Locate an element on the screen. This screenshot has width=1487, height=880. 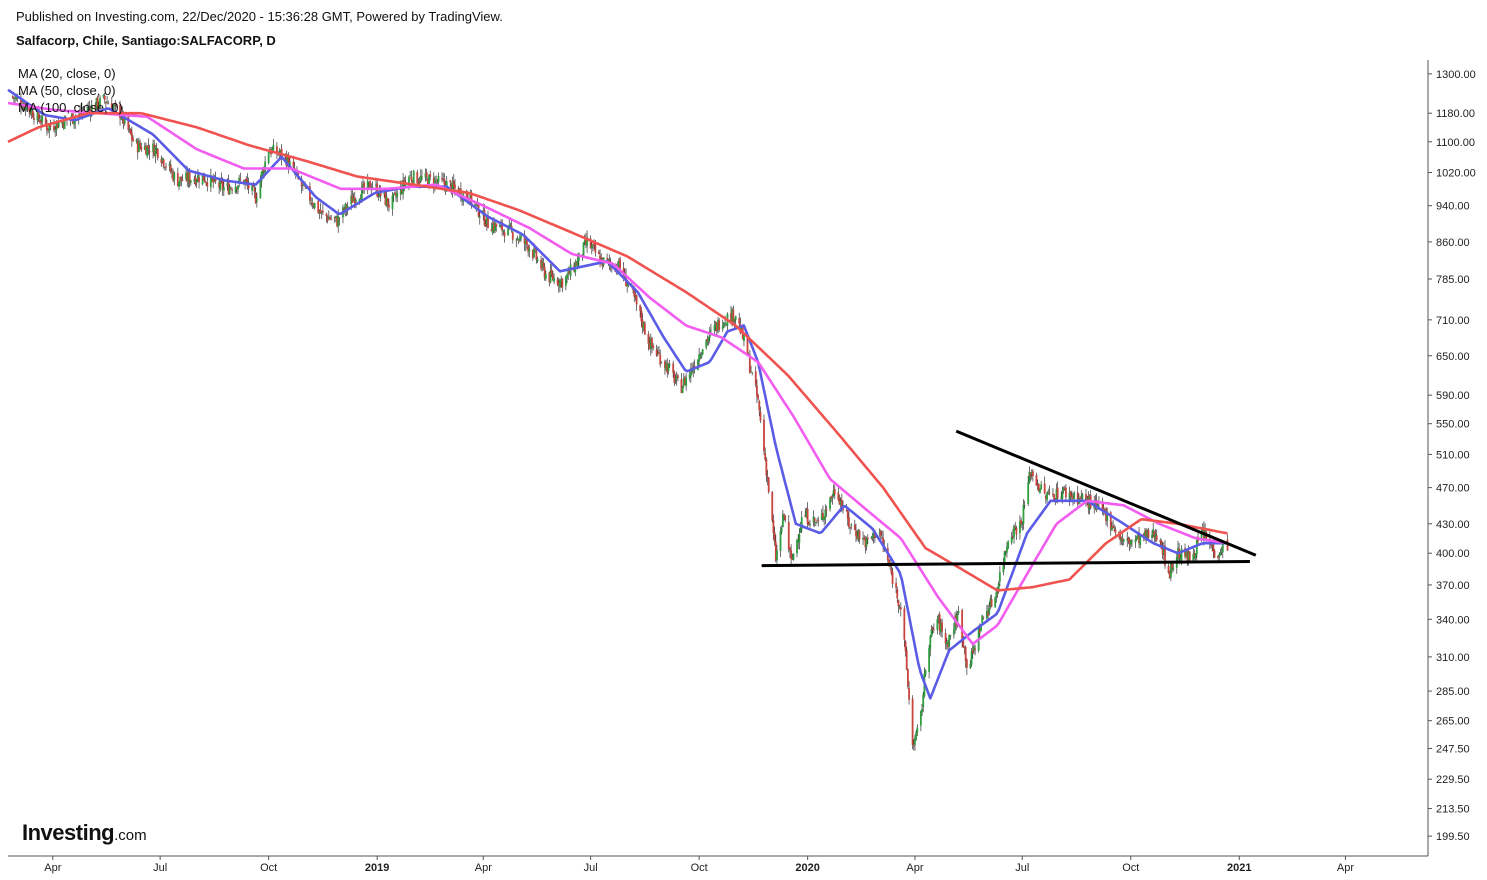
legend-ma50: MA (50, close, 0) is located at coordinates (67, 90).